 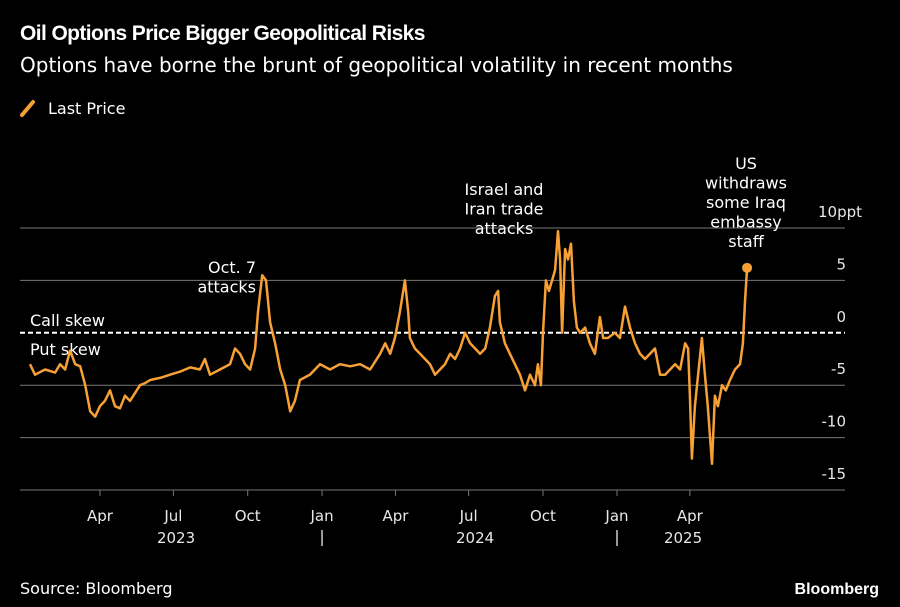 I want to click on legend-swatch, so click(x=27, y=108).